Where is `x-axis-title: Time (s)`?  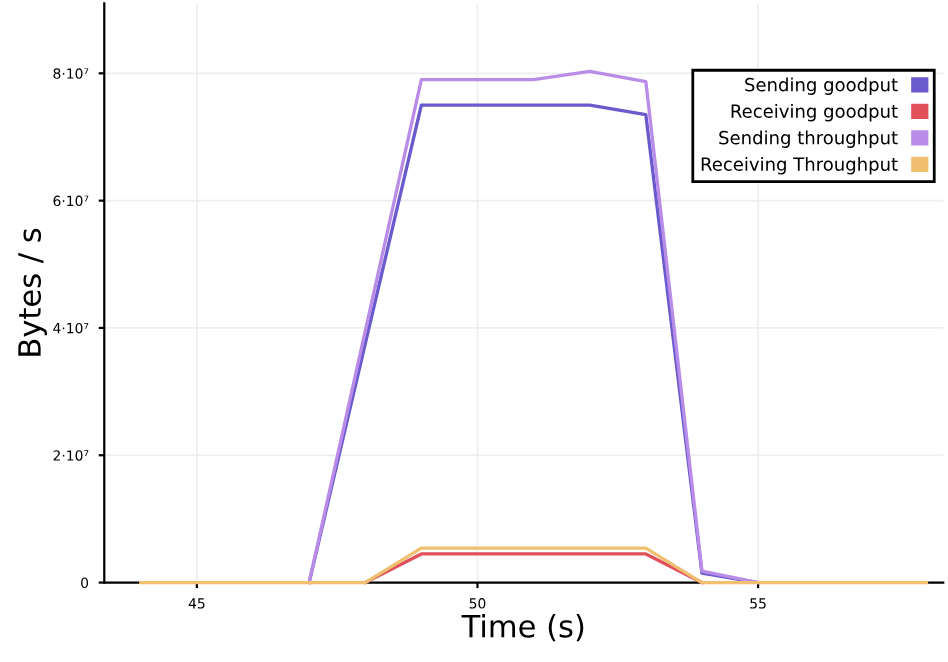 x-axis-title: Time (s) is located at coordinates (522, 628).